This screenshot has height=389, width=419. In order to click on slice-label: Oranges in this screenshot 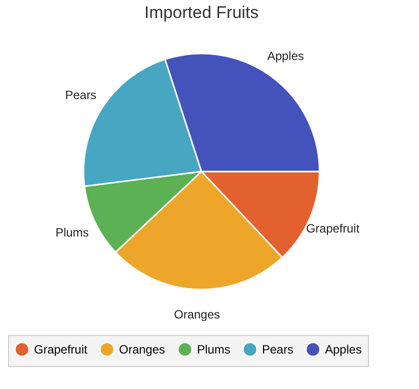, I will do `click(197, 314)`.